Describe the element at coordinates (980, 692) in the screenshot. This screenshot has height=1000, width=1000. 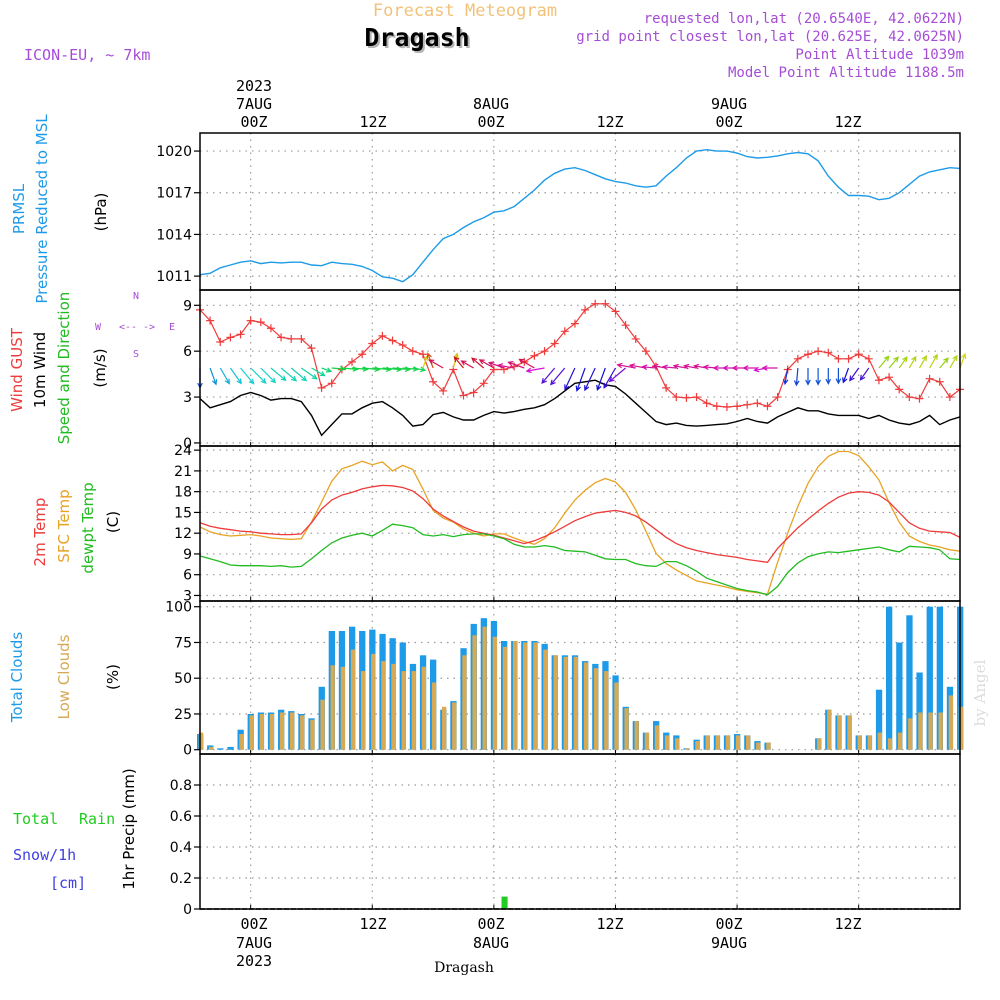
I see `signature: by Angel` at that location.